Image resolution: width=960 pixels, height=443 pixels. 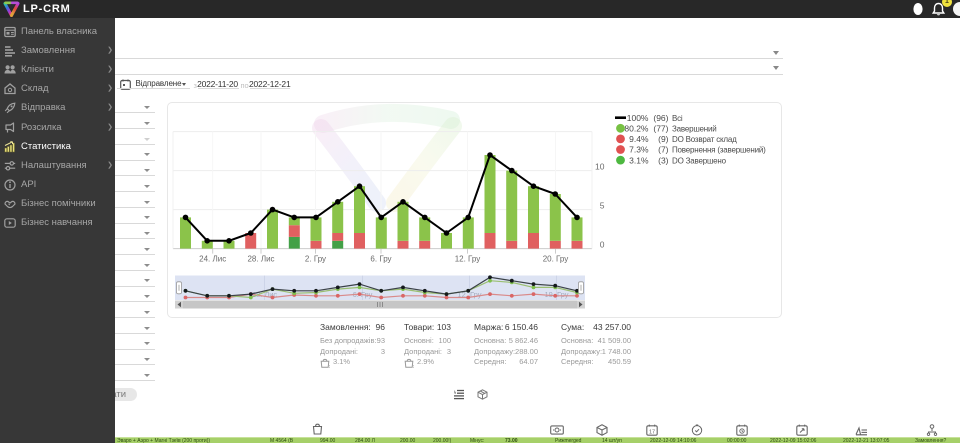 I want to click on svg-text: DO Завершено, so click(x=699, y=160).